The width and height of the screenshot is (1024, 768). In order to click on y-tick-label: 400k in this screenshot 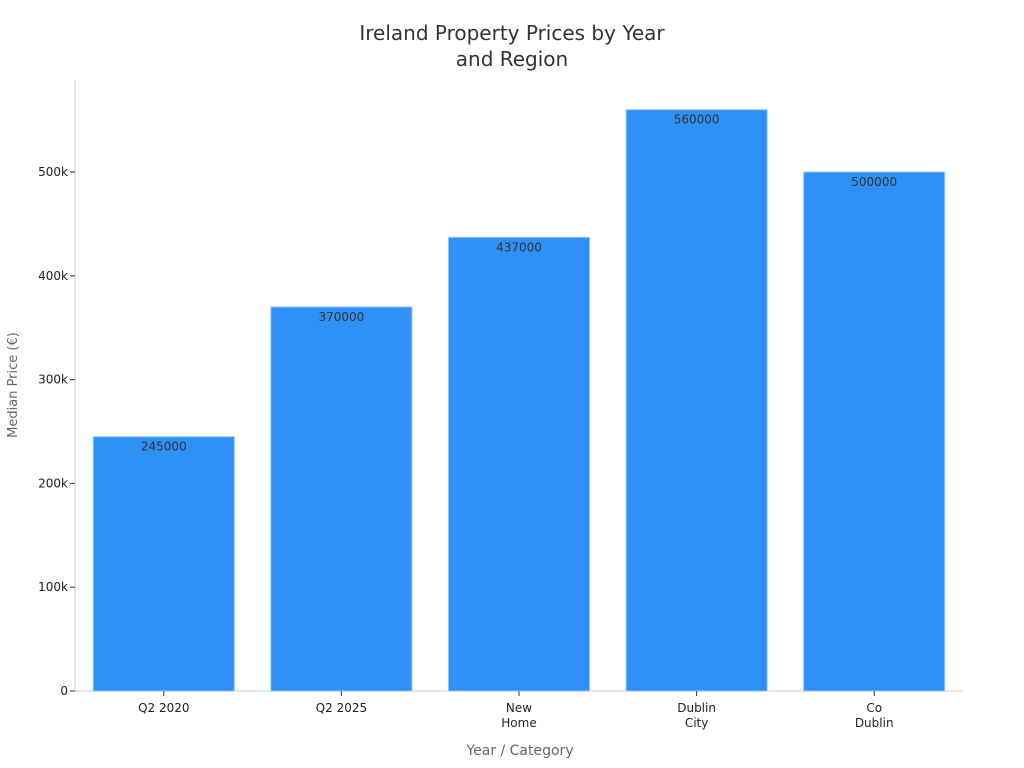, I will do `click(53, 276)`.